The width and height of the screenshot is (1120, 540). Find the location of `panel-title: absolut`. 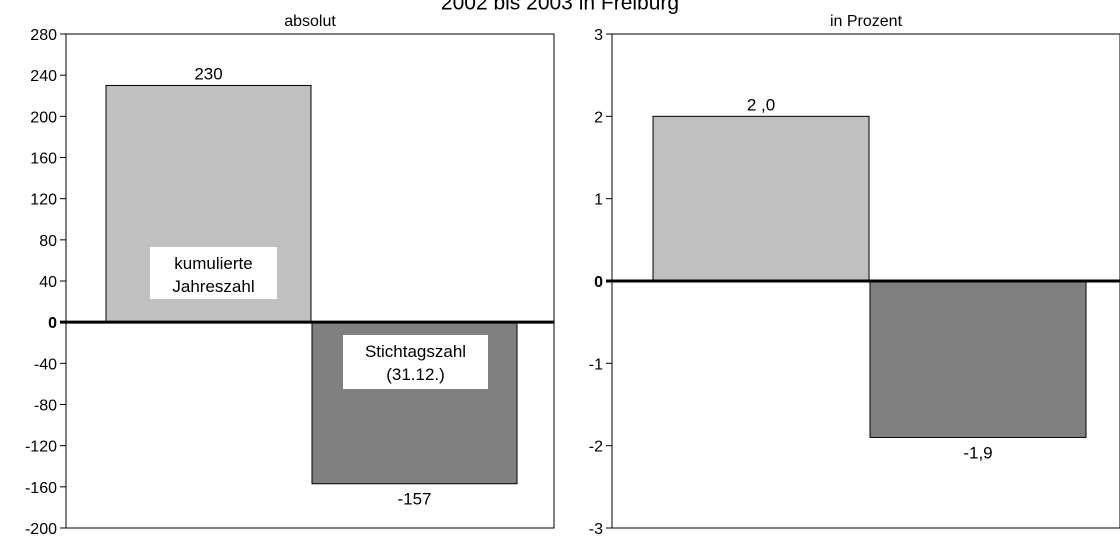

panel-title: absolut is located at coordinates (310, 21).